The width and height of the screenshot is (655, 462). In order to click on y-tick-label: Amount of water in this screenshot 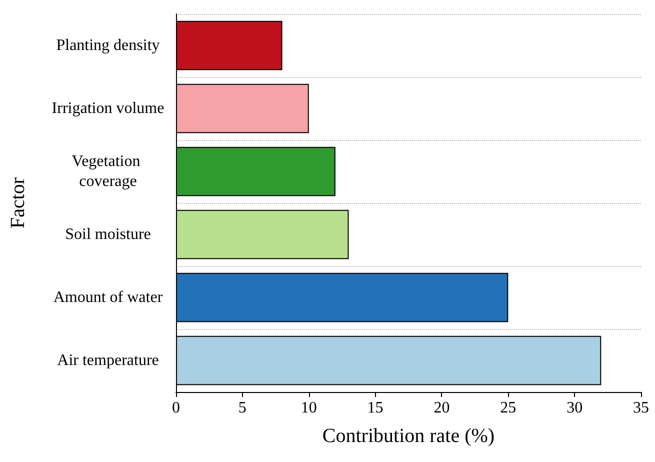, I will do `click(108, 297)`.